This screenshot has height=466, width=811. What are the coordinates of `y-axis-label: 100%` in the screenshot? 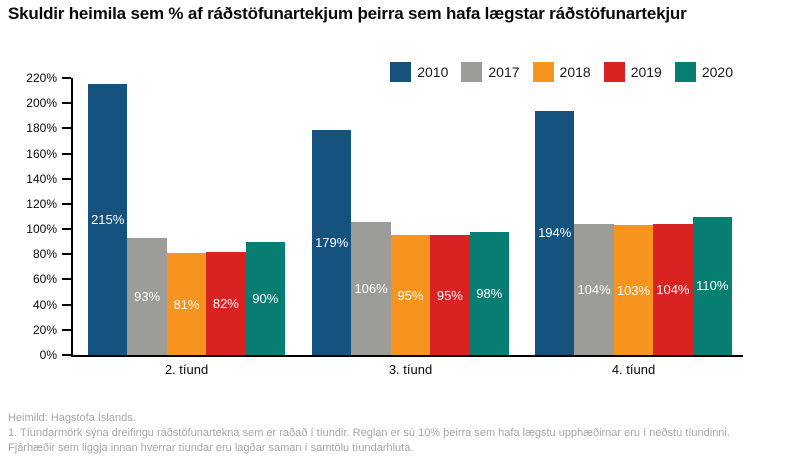 It's located at (41, 229).